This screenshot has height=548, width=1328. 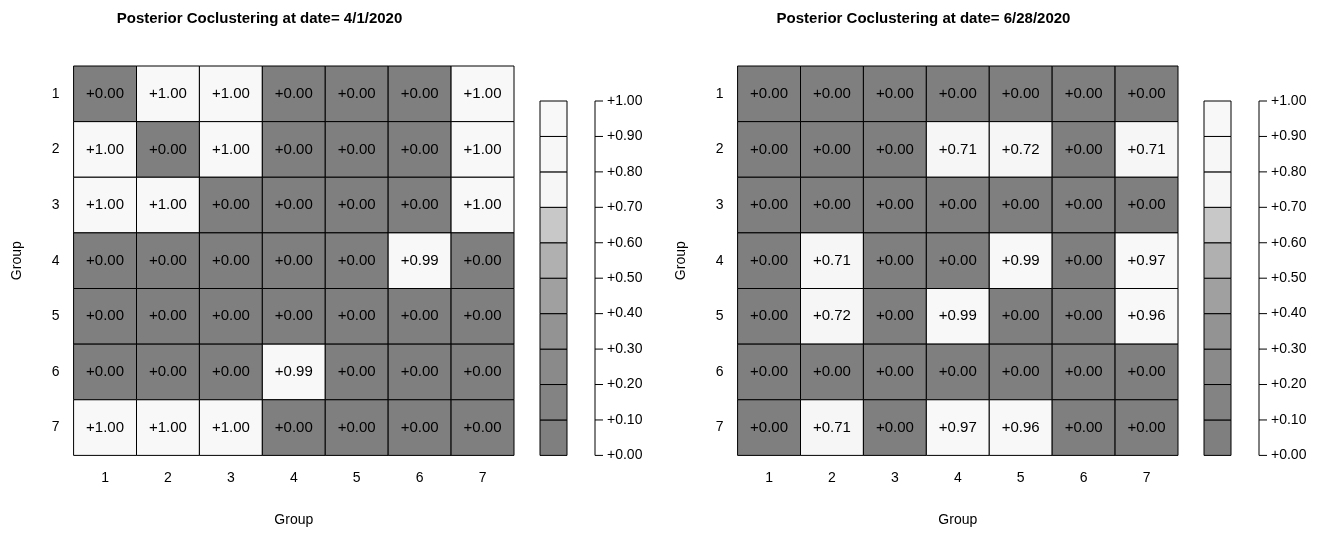 I want to click on color-bar-label: +0.60, so click(x=625, y=241).